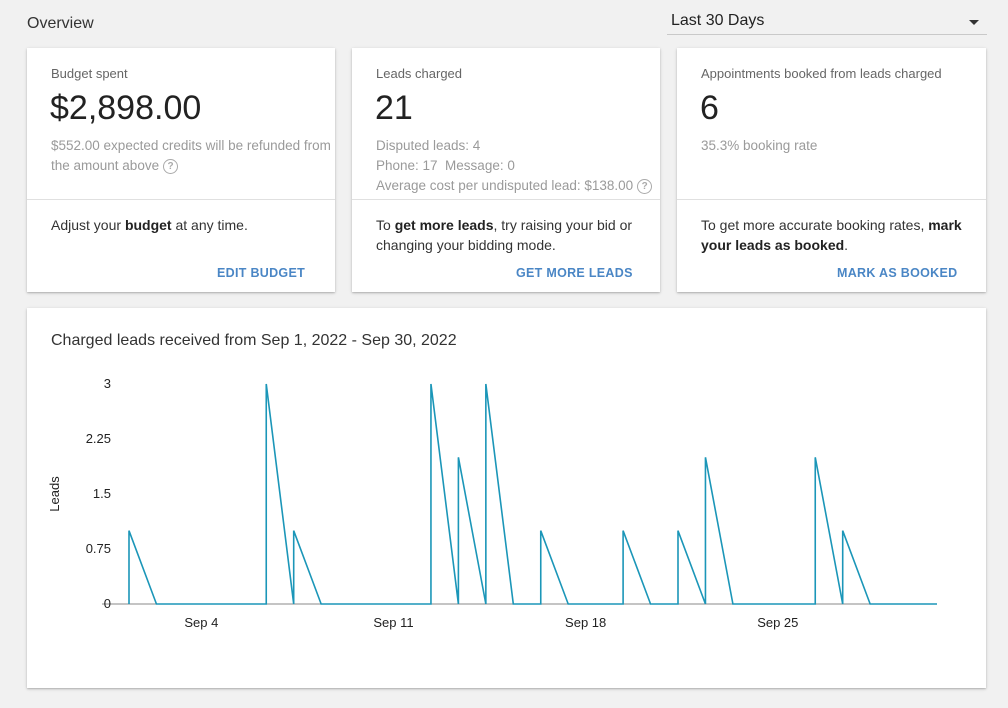 The width and height of the screenshot is (1008, 708). Describe the element at coordinates (419, 73) in the screenshot. I see `leads-label: Leads charged` at that location.